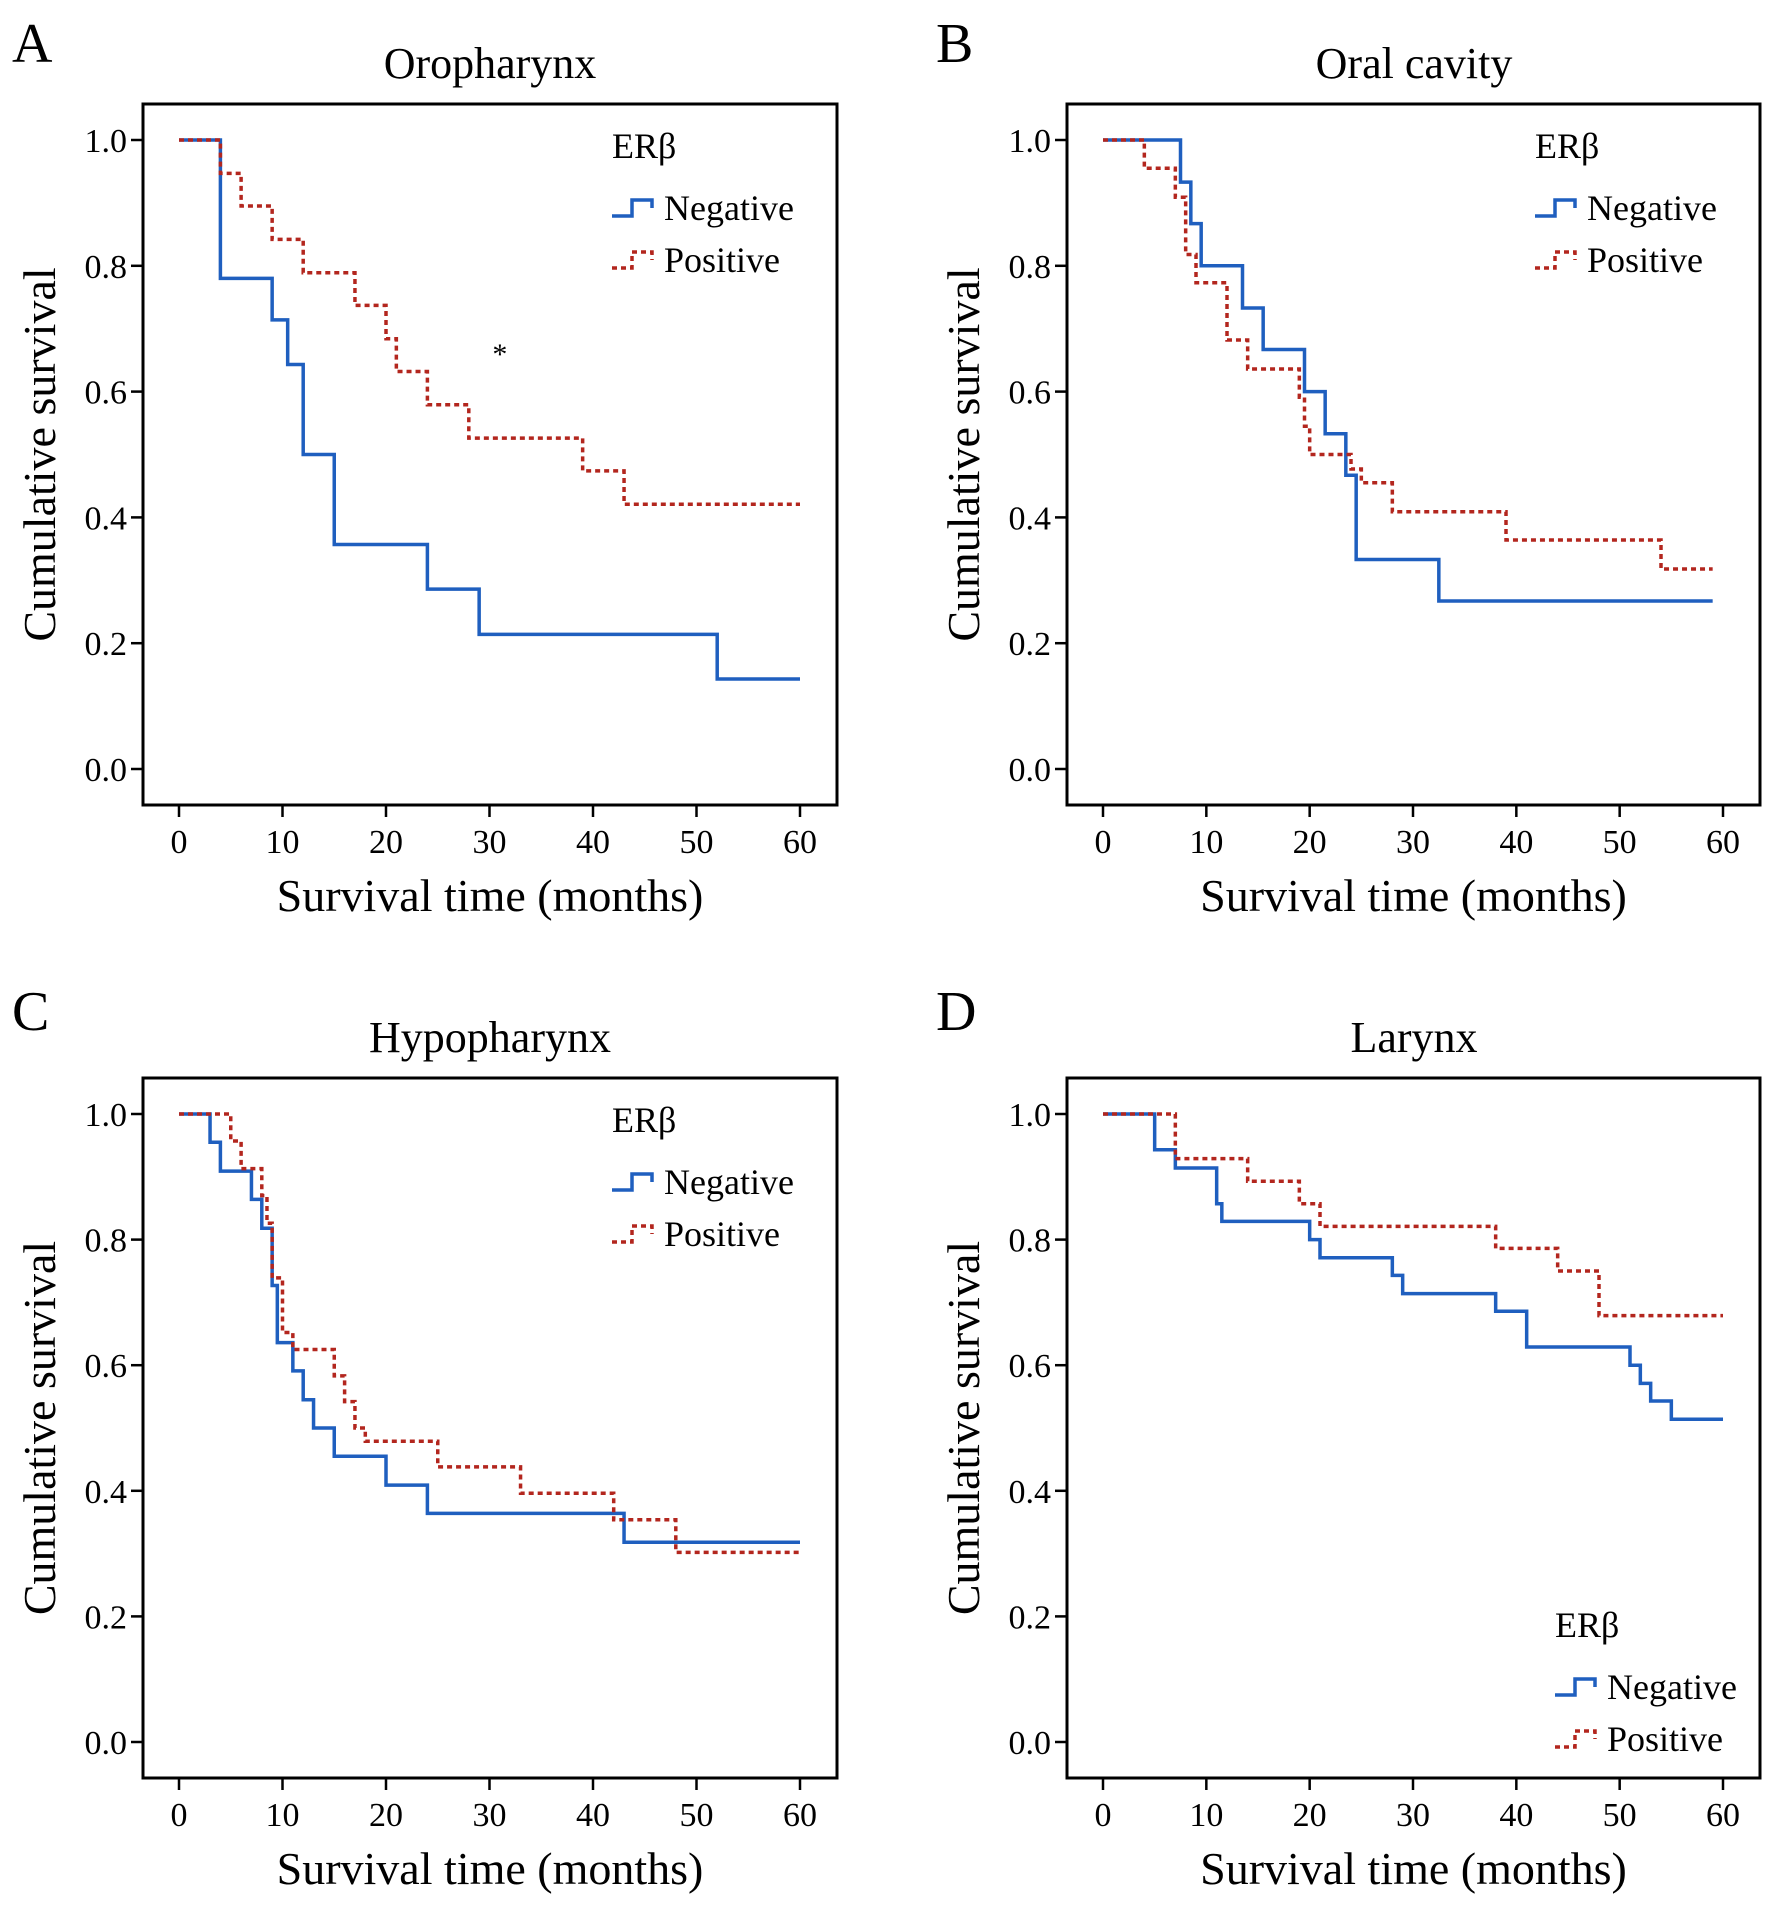 The height and width of the screenshot is (1909, 1772). What do you see at coordinates (1414, 63) in the screenshot?
I see `panel-title: Oral cavity` at bounding box center [1414, 63].